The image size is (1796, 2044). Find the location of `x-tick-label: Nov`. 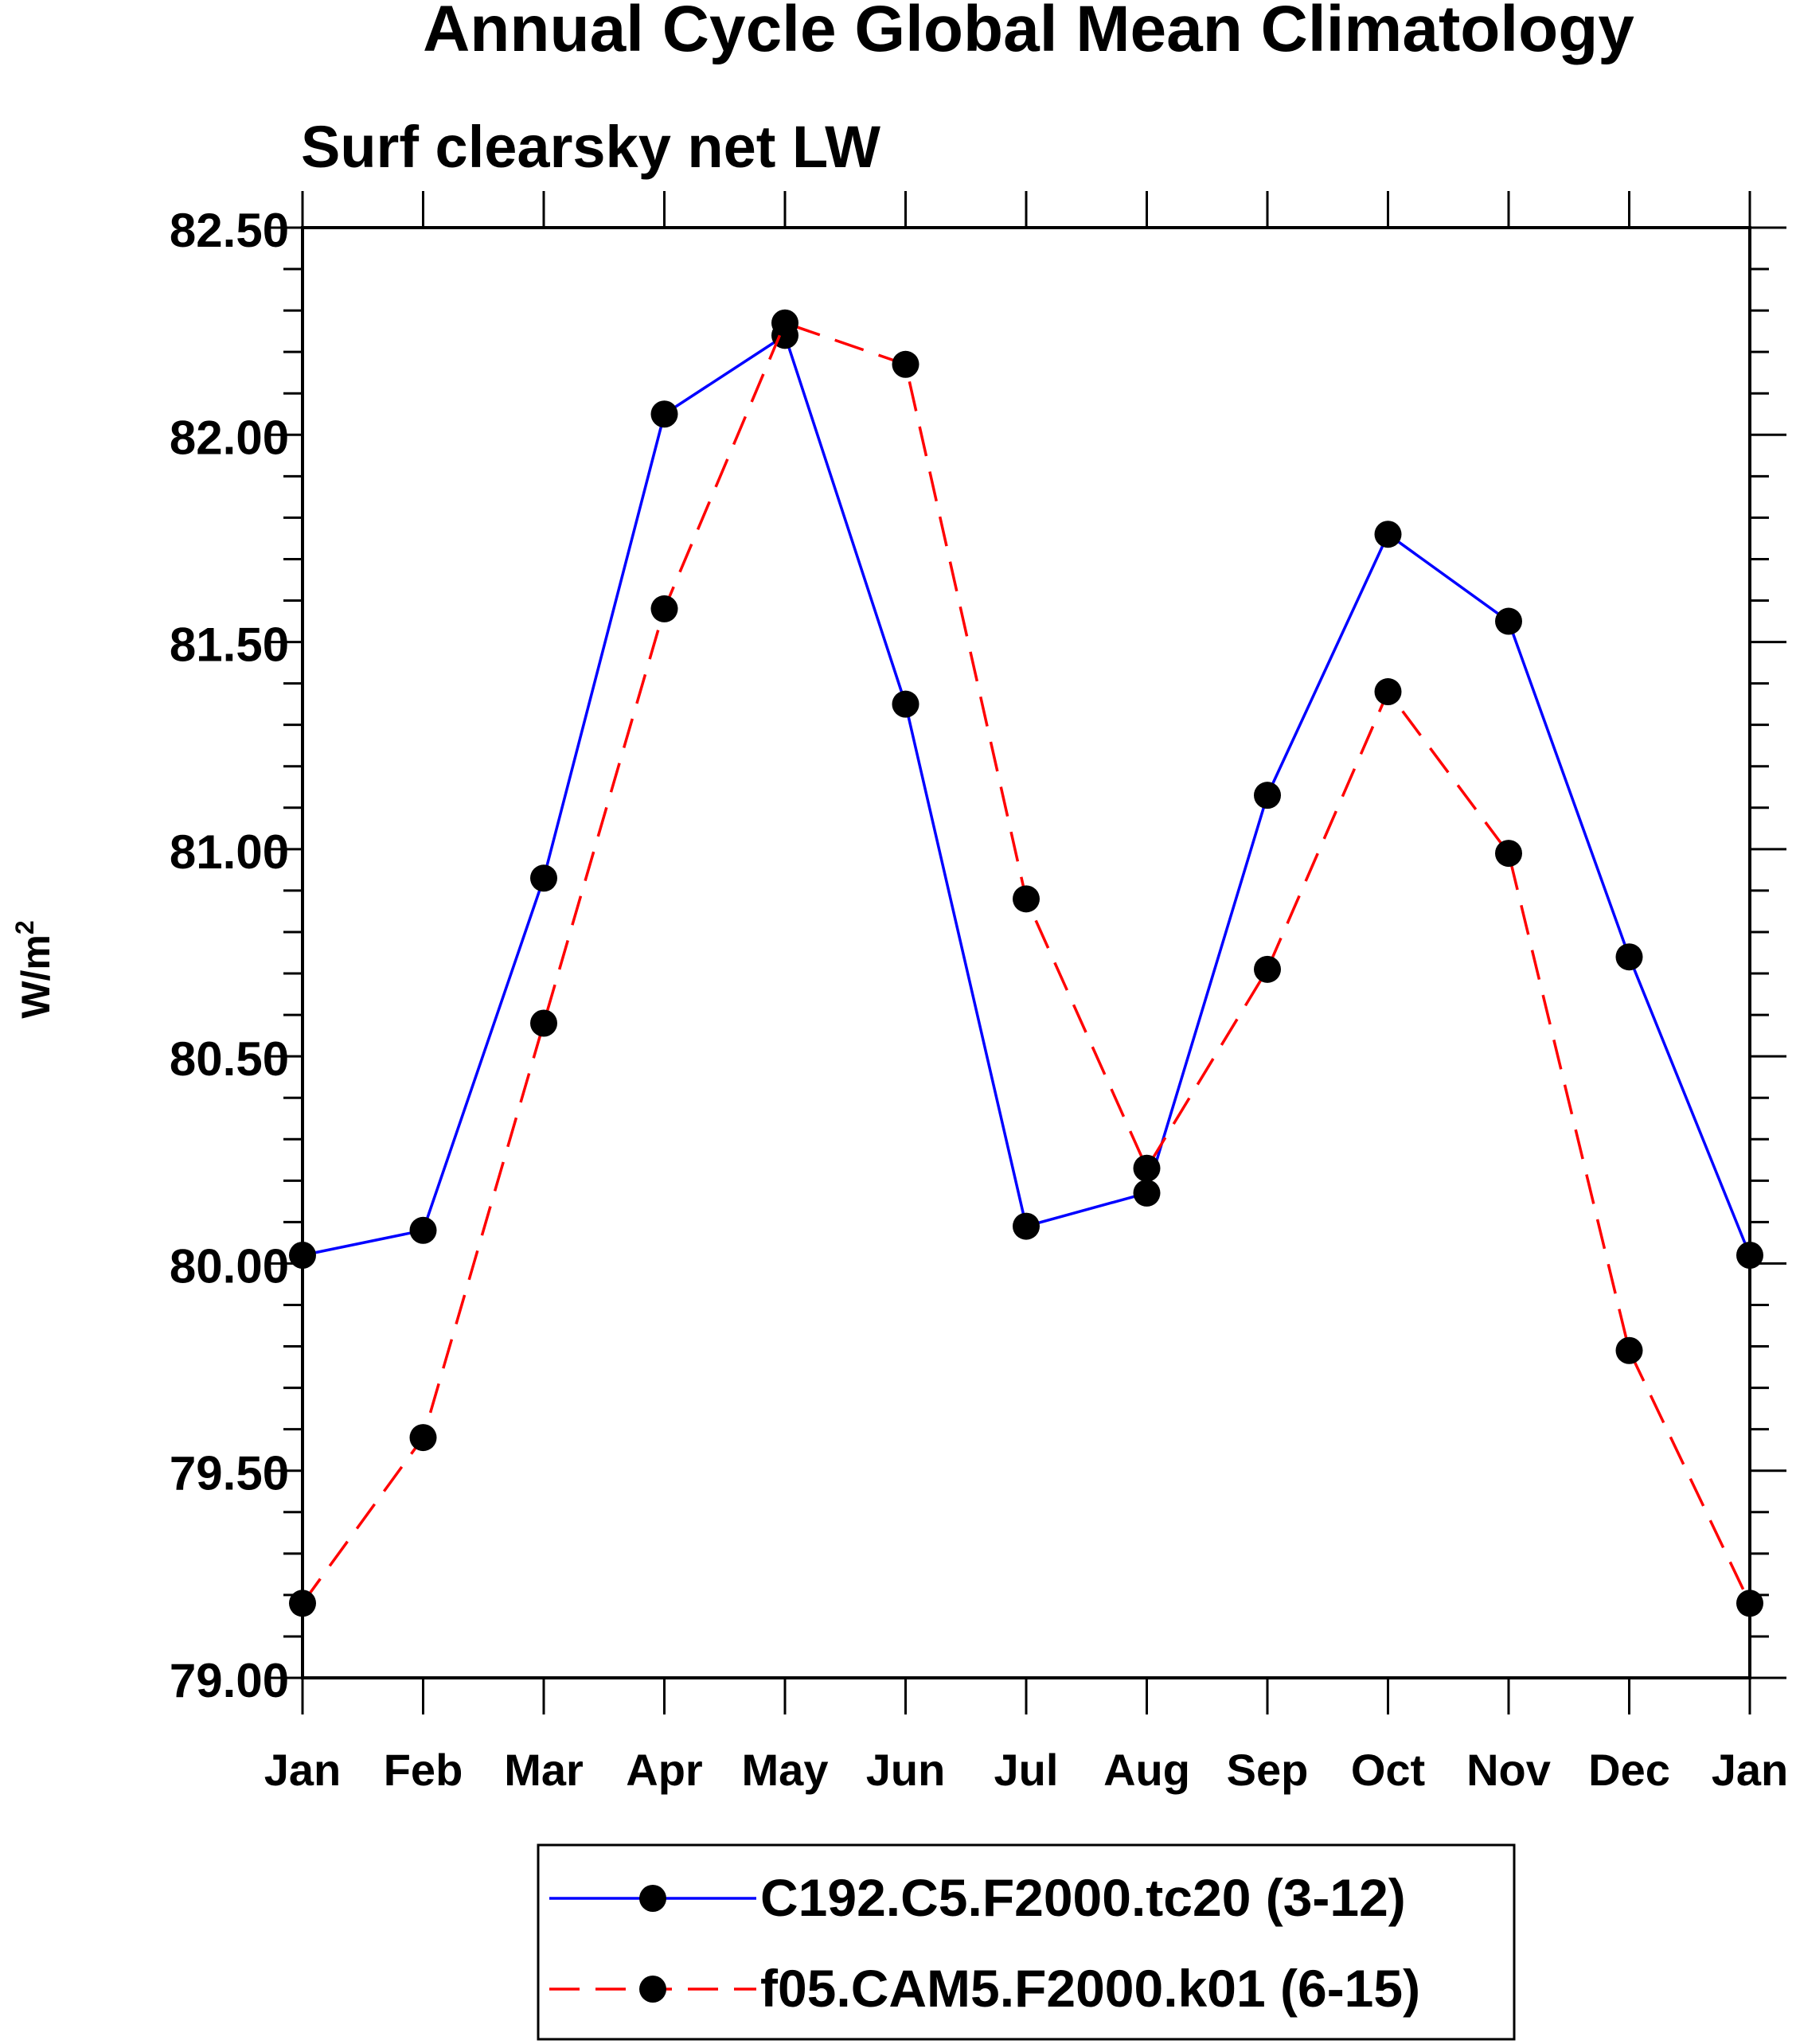

x-tick-label: Nov is located at coordinates (1508, 1770).